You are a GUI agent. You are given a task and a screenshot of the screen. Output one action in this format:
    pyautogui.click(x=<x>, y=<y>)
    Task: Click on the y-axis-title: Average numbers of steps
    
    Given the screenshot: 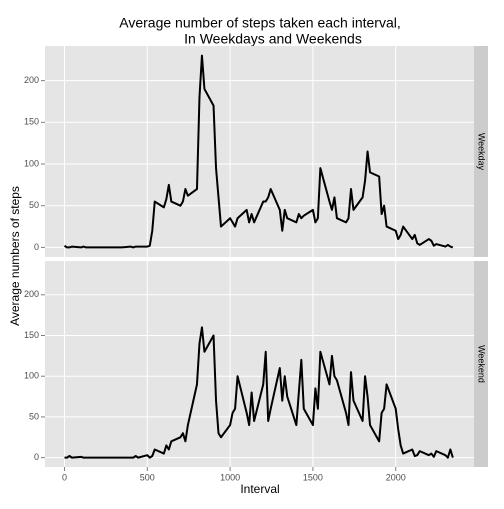 What is the action you would take?
    pyautogui.click(x=15, y=256)
    